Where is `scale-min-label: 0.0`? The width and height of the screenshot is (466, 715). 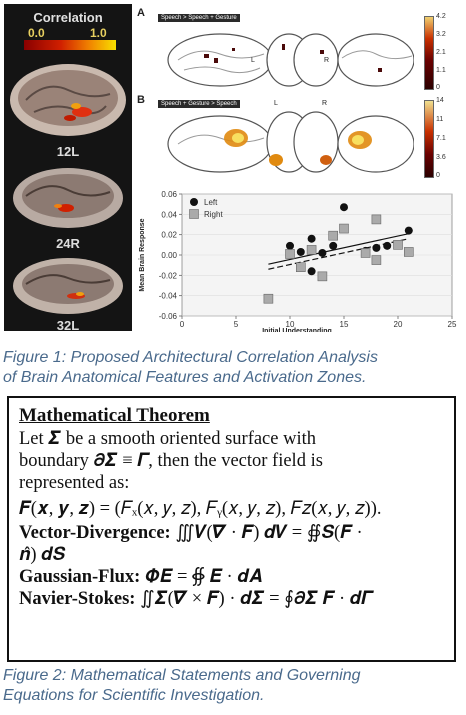
scale-min-label: 0.0 is located at coordinates (36, 33).